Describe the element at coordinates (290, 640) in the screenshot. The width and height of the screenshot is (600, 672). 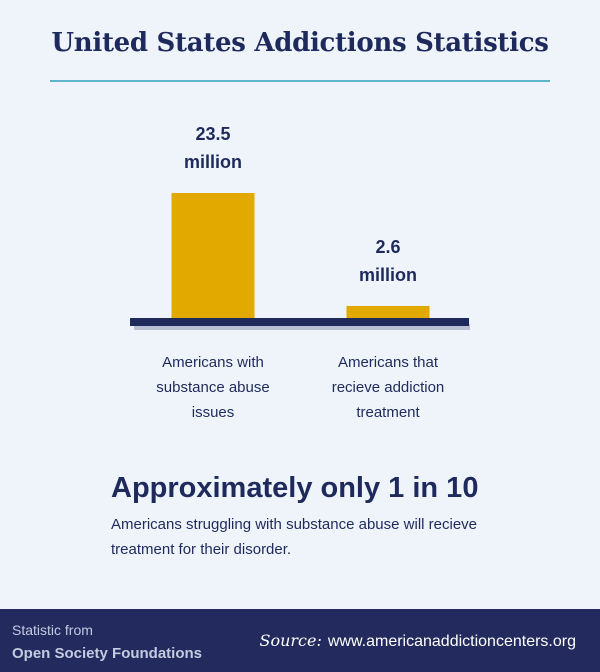
I see `source-label: Source:` at that location.